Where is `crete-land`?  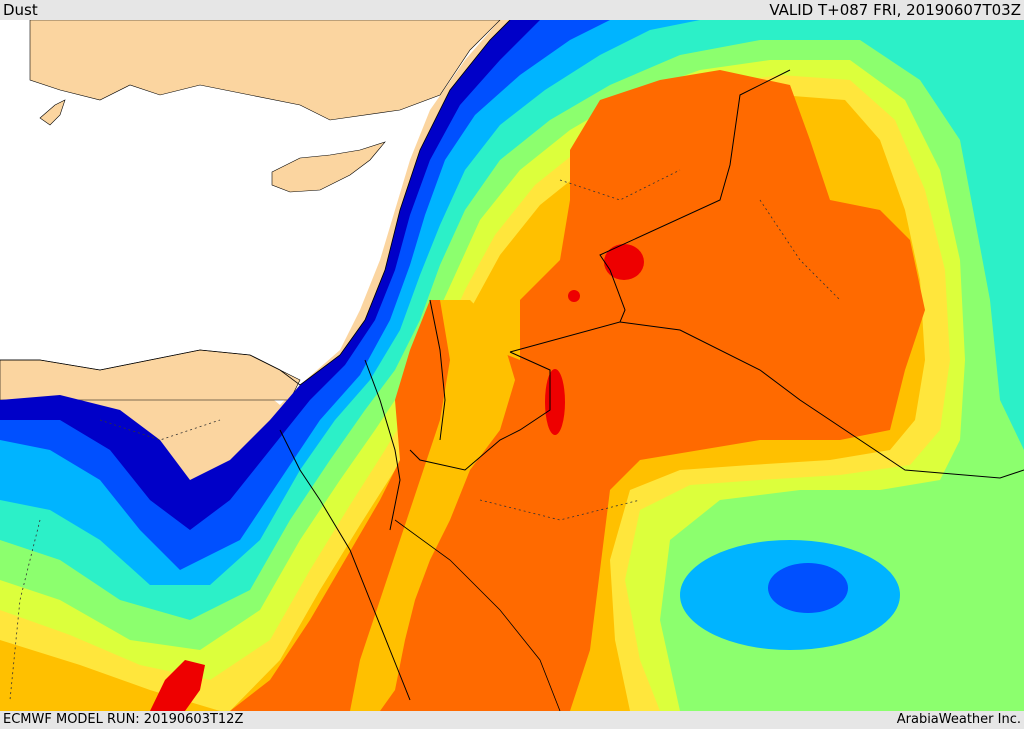 crete-land is located at coordinates (52, 112).